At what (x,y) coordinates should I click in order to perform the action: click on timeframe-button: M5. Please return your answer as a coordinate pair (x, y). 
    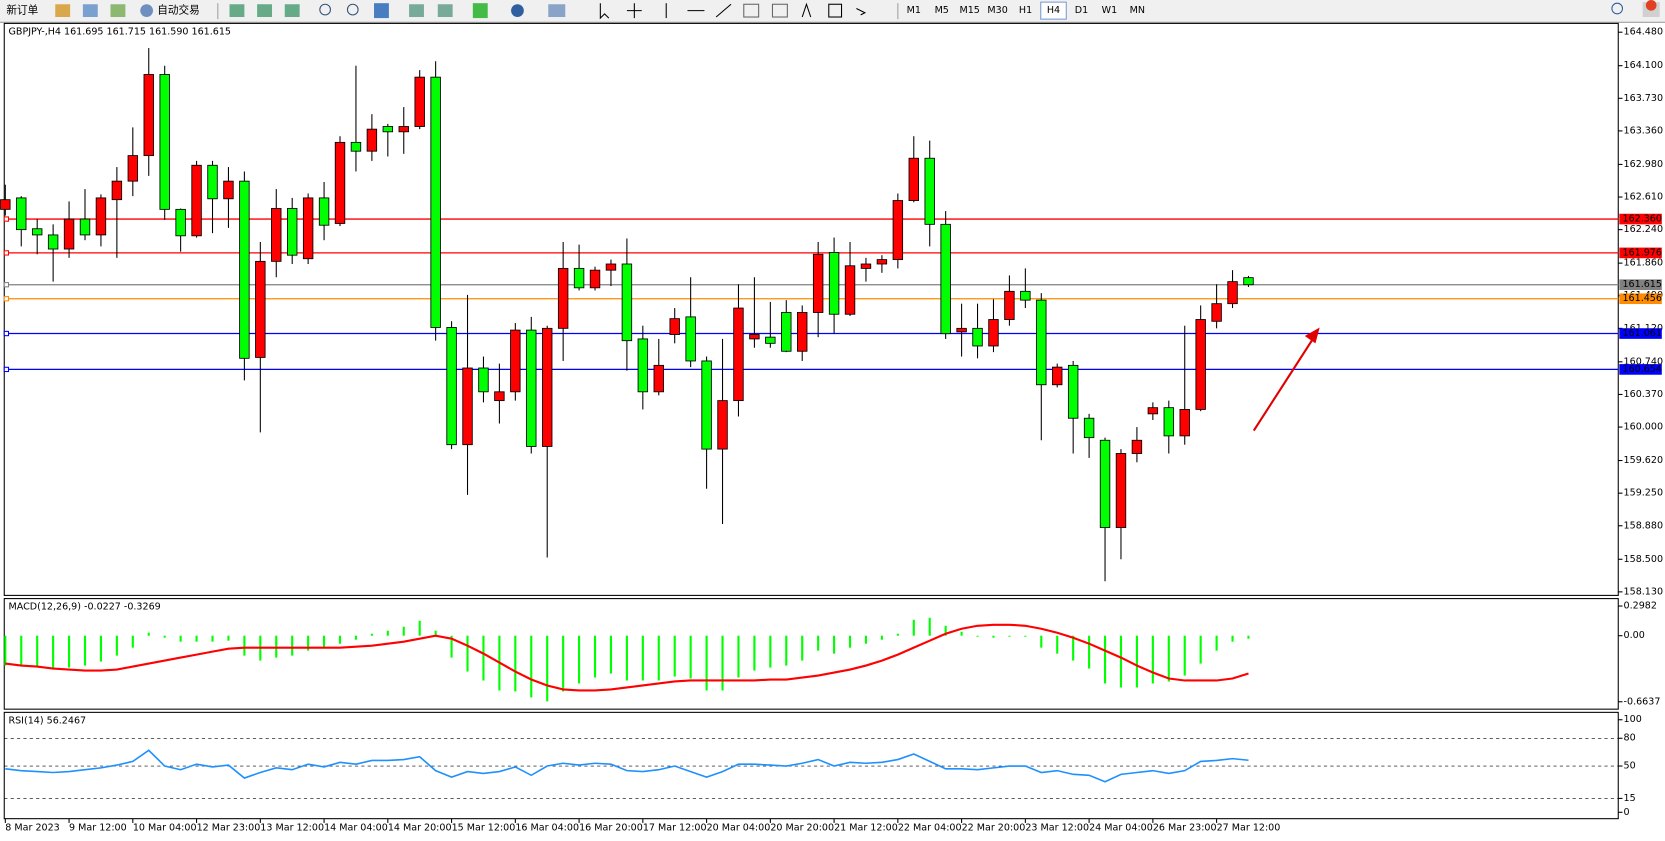
    Looking at the image, I should click on (942, 10).